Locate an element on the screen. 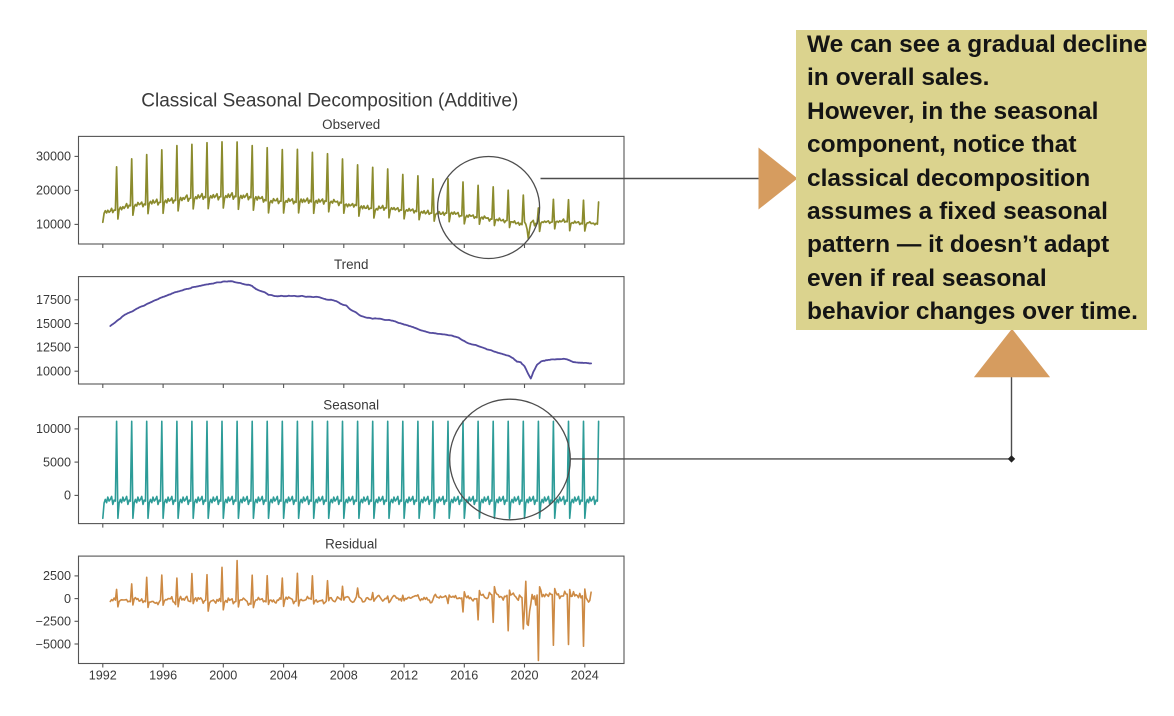 The image size is (1174, 716). svg-text: 2004 is located at coordinates (284, 676).